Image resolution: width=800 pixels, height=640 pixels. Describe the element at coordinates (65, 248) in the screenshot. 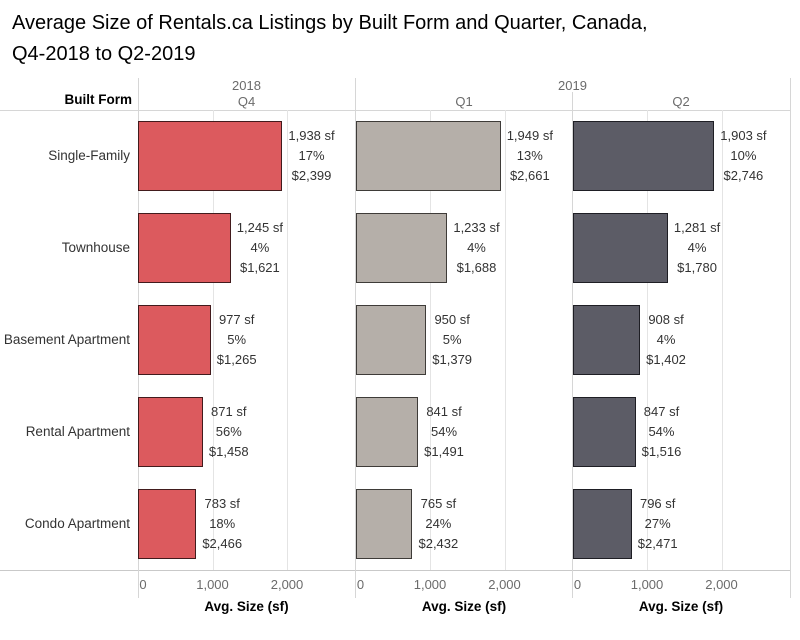

I see `row-label: Townhouse` at that location.